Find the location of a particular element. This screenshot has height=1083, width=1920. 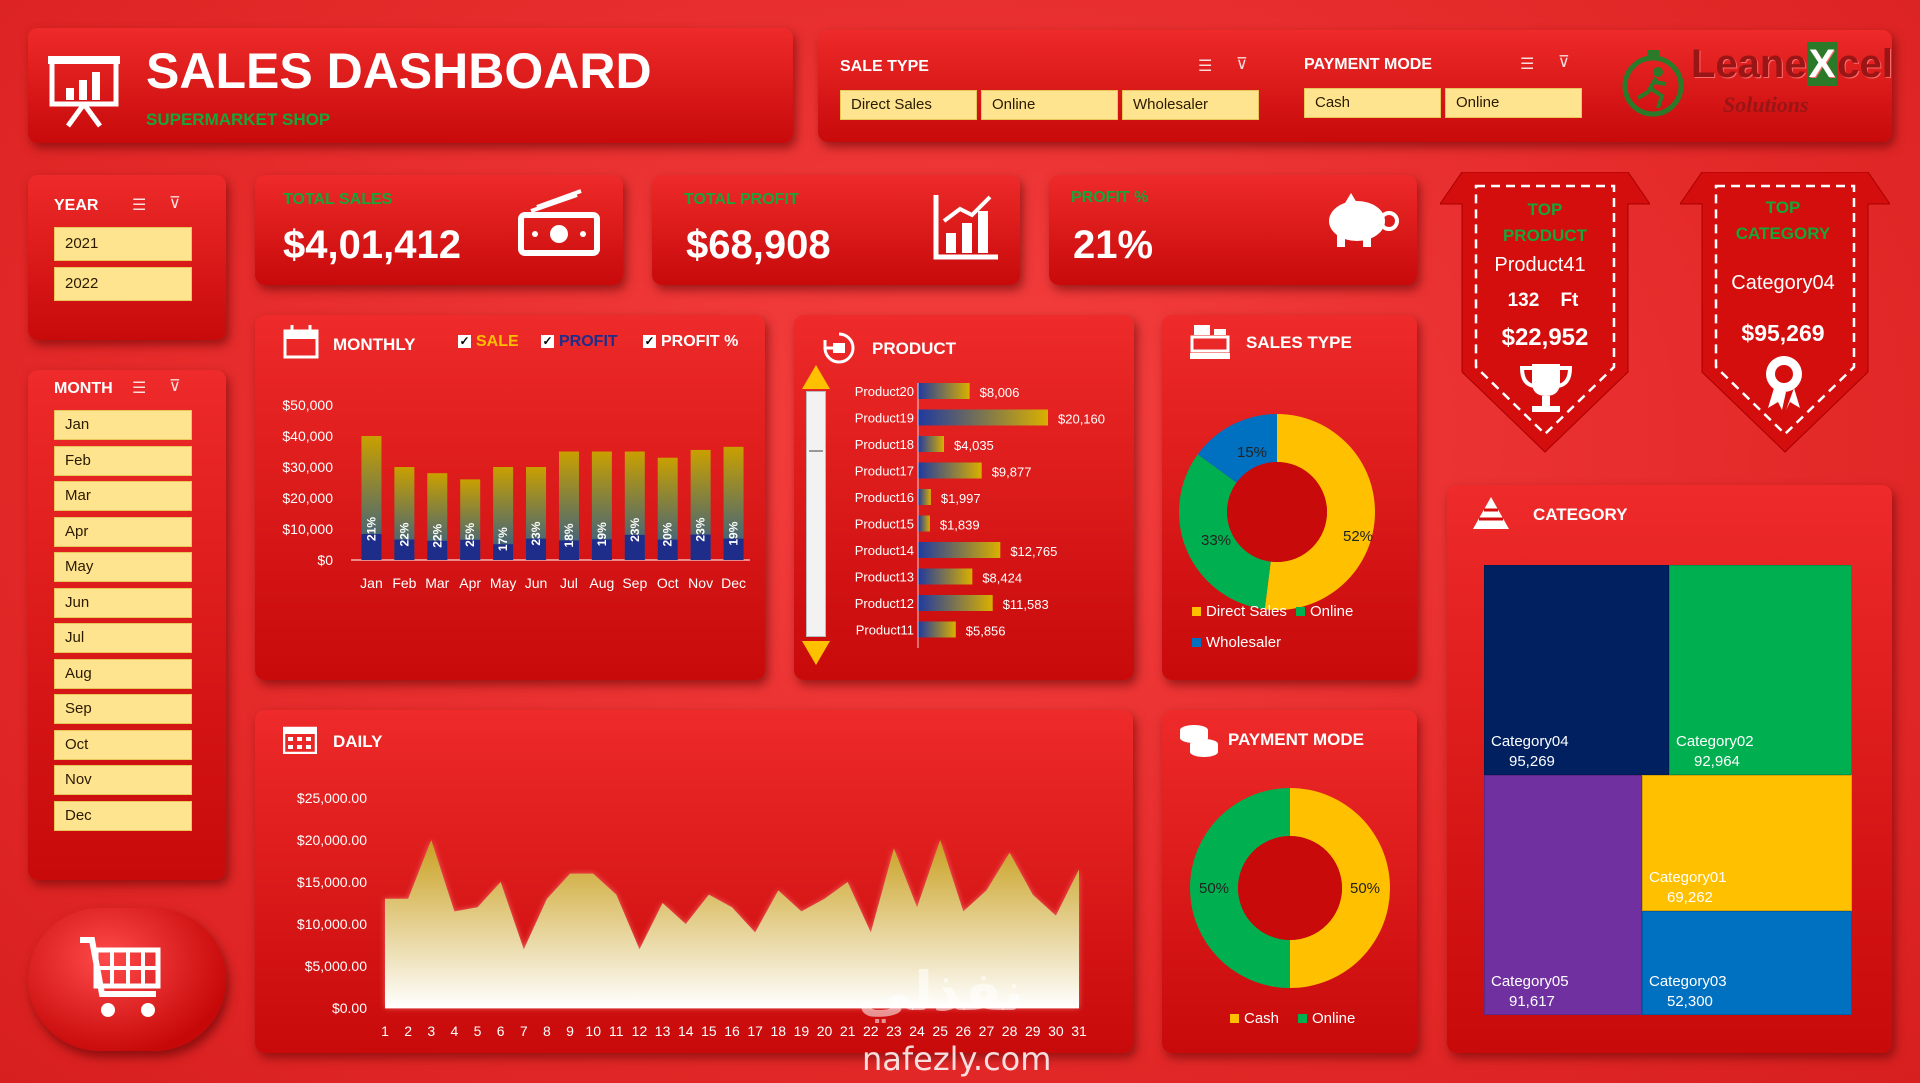

treemap-tile-category03: Category03 52,300 is located at coordinates (1747, 963).